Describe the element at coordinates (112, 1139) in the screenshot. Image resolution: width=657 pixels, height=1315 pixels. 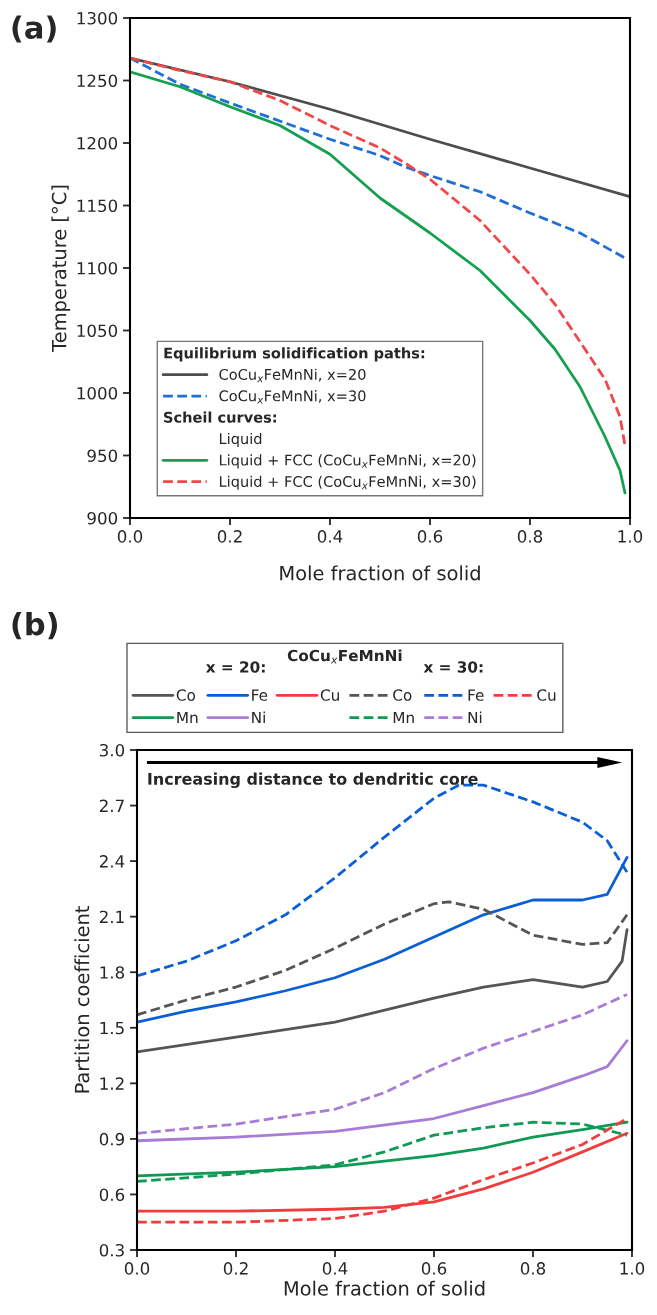
I see `y-tick-label: 0.9` at that location.